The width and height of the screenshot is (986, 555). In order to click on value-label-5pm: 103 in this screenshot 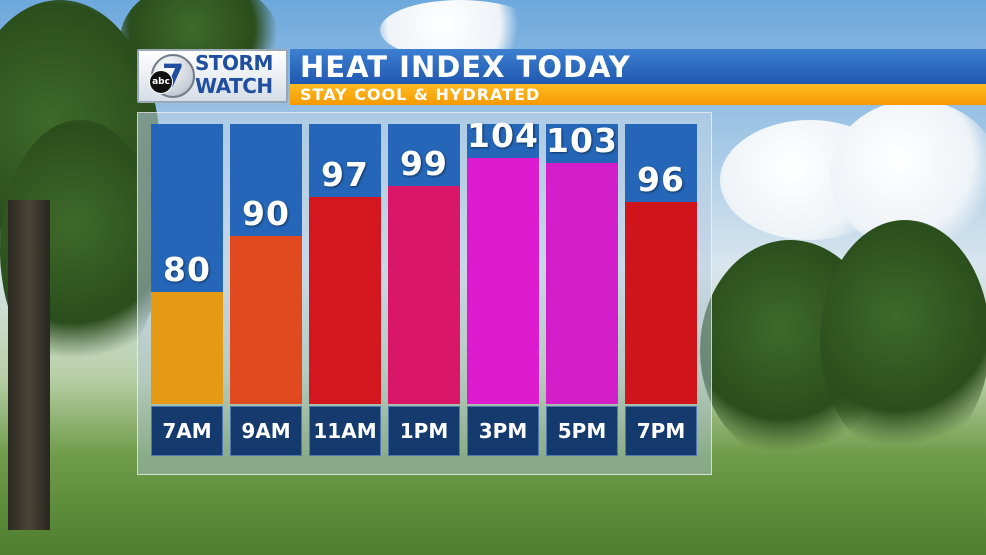, I will do `click(582, 140)`.